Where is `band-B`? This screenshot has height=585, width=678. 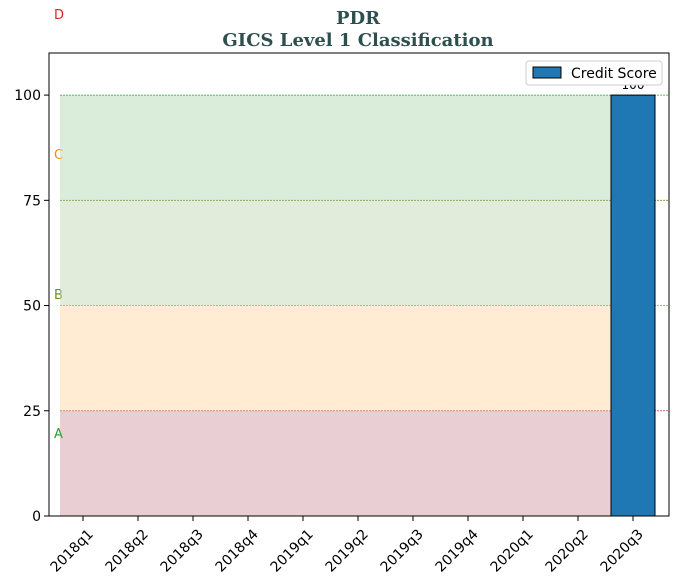
band-B is located at coordinates (335, 358).